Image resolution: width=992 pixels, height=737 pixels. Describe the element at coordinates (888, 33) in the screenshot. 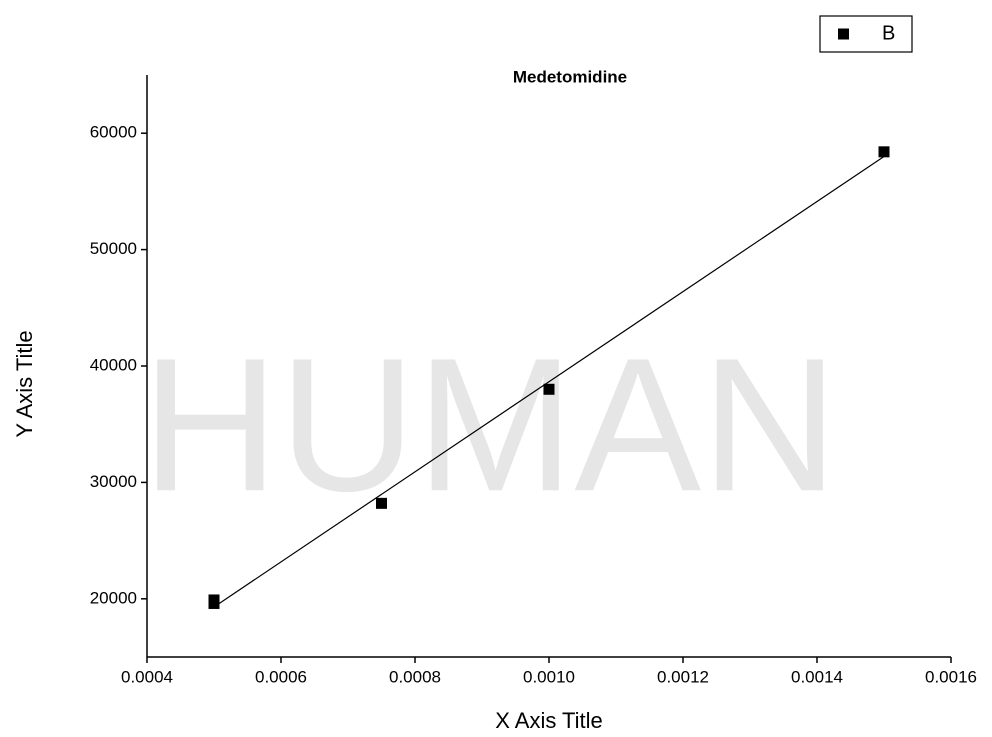

I see `legend-label: B` at that location.